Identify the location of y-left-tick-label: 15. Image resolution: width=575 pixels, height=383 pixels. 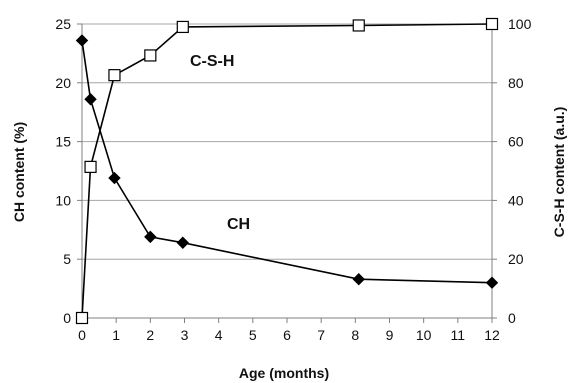
(63, 142).